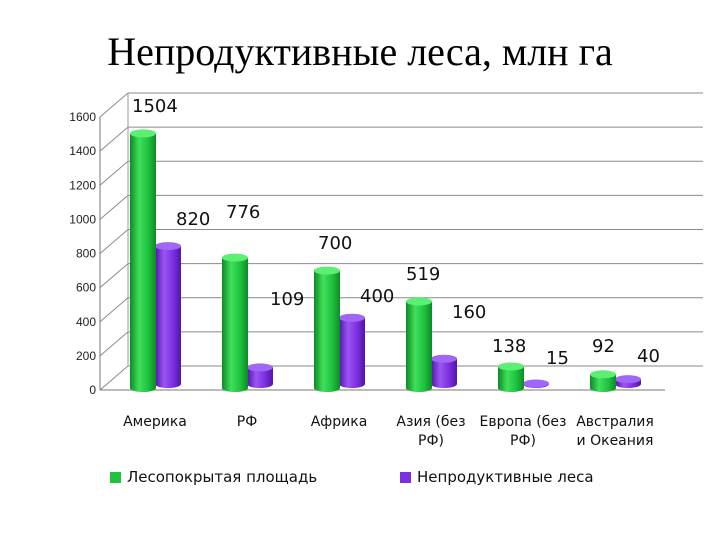 This screenshot has width=720, height=540. What do you see at coordinates (82, 185) in the screenshot?
I see `y-tick-label: 1200` at bounding box center [82, 185].